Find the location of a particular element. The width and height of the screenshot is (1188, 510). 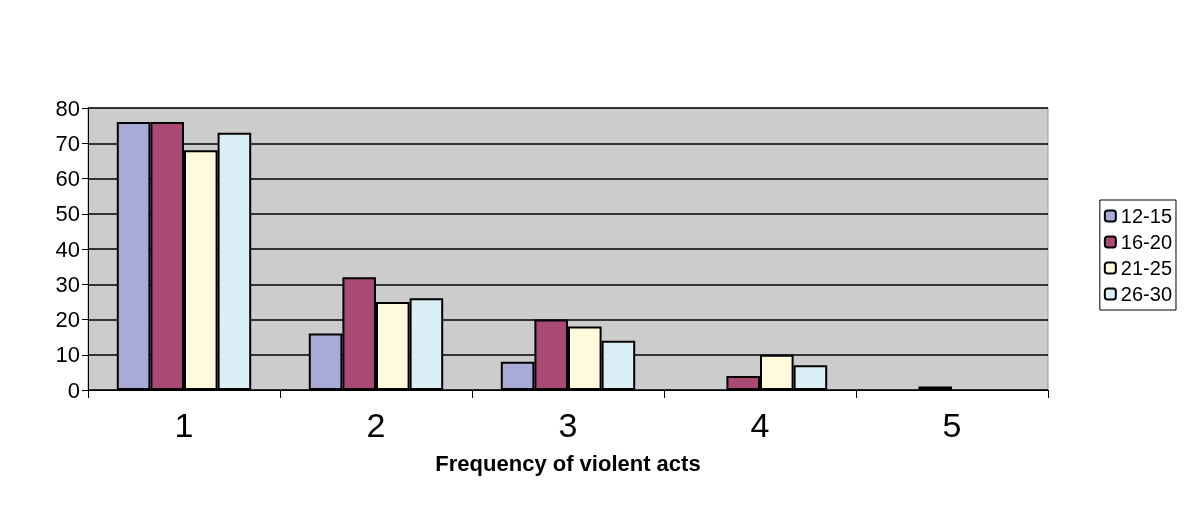

y-tick-label: 80 is located at coordinates (67, 108).